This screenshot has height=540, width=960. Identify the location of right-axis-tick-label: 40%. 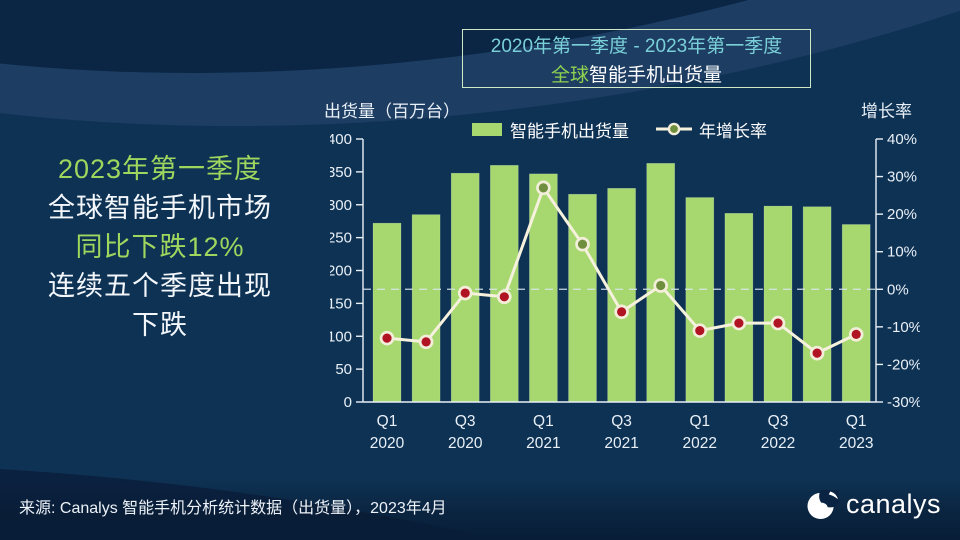
(902, 139).